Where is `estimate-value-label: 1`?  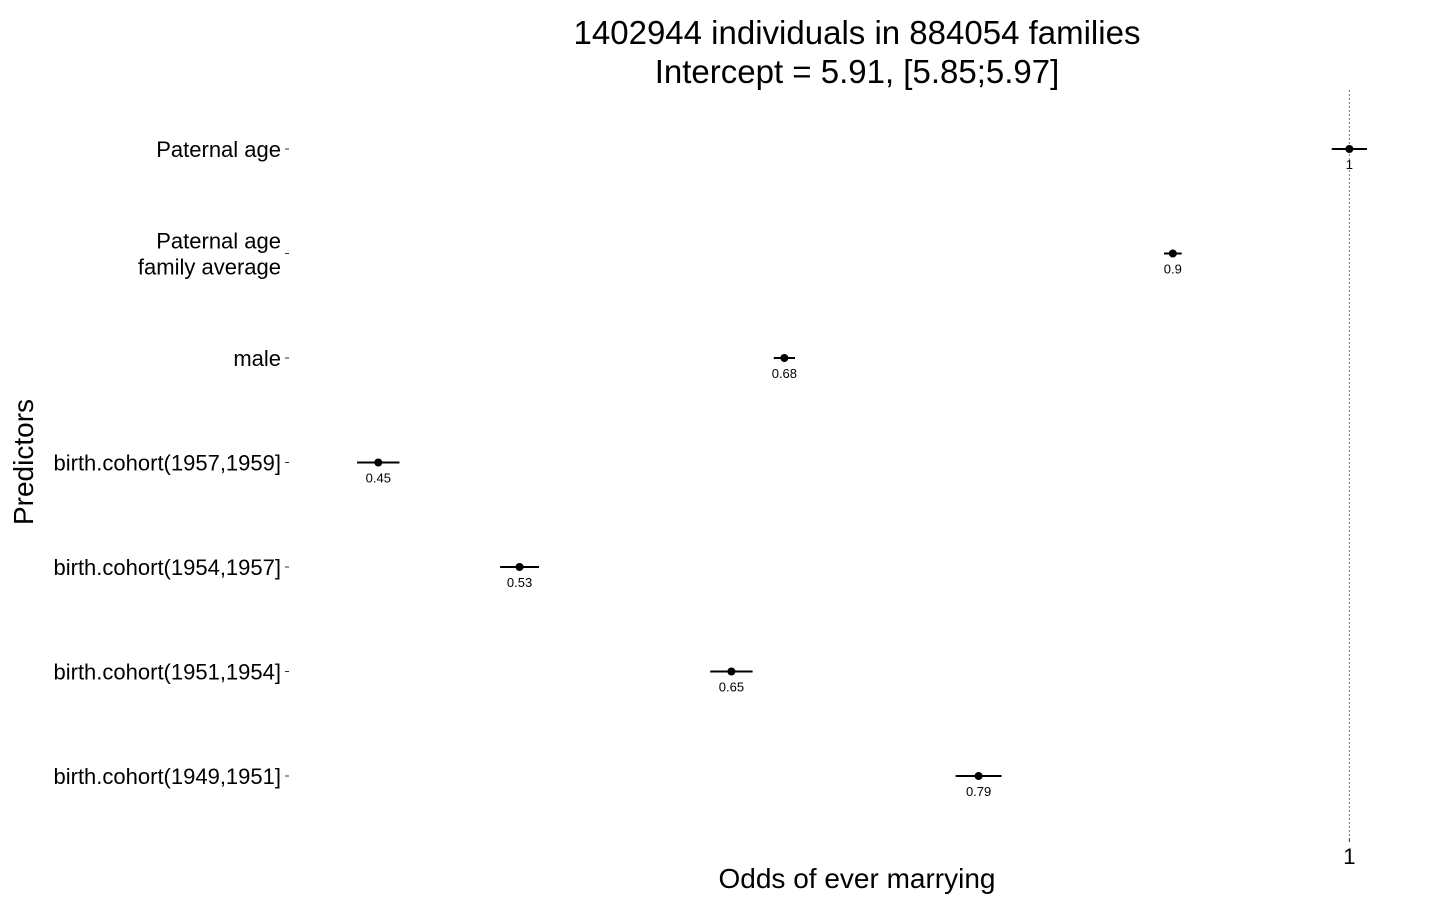
estimate-value-label: 1 is located at coordinates (1349, 164).